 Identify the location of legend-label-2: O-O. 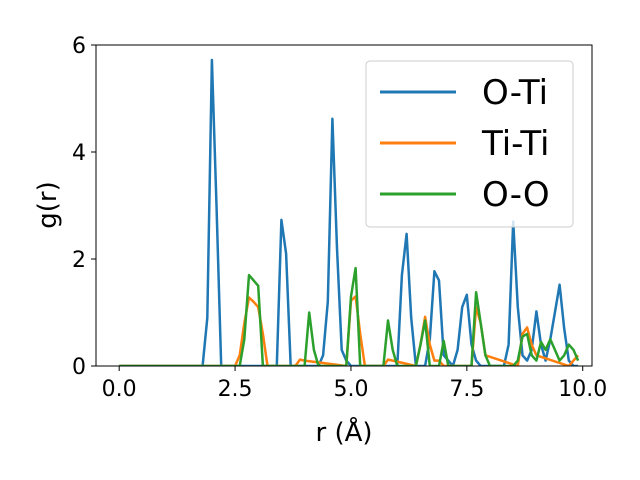
(516, 195).